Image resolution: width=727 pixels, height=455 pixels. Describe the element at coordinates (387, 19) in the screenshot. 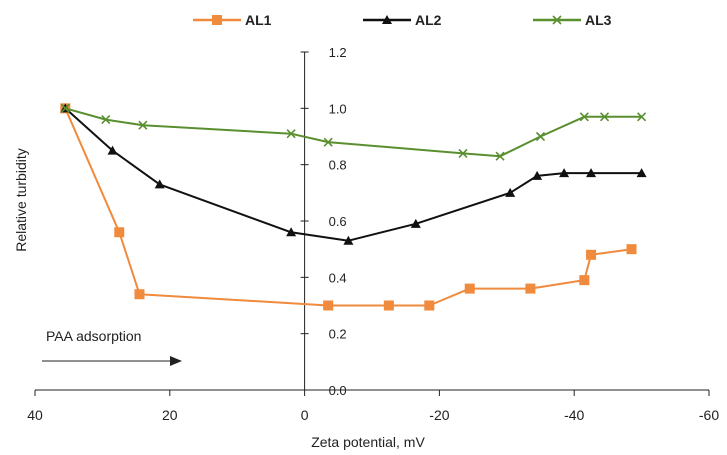

I see `legend-marker-al2` at that location.